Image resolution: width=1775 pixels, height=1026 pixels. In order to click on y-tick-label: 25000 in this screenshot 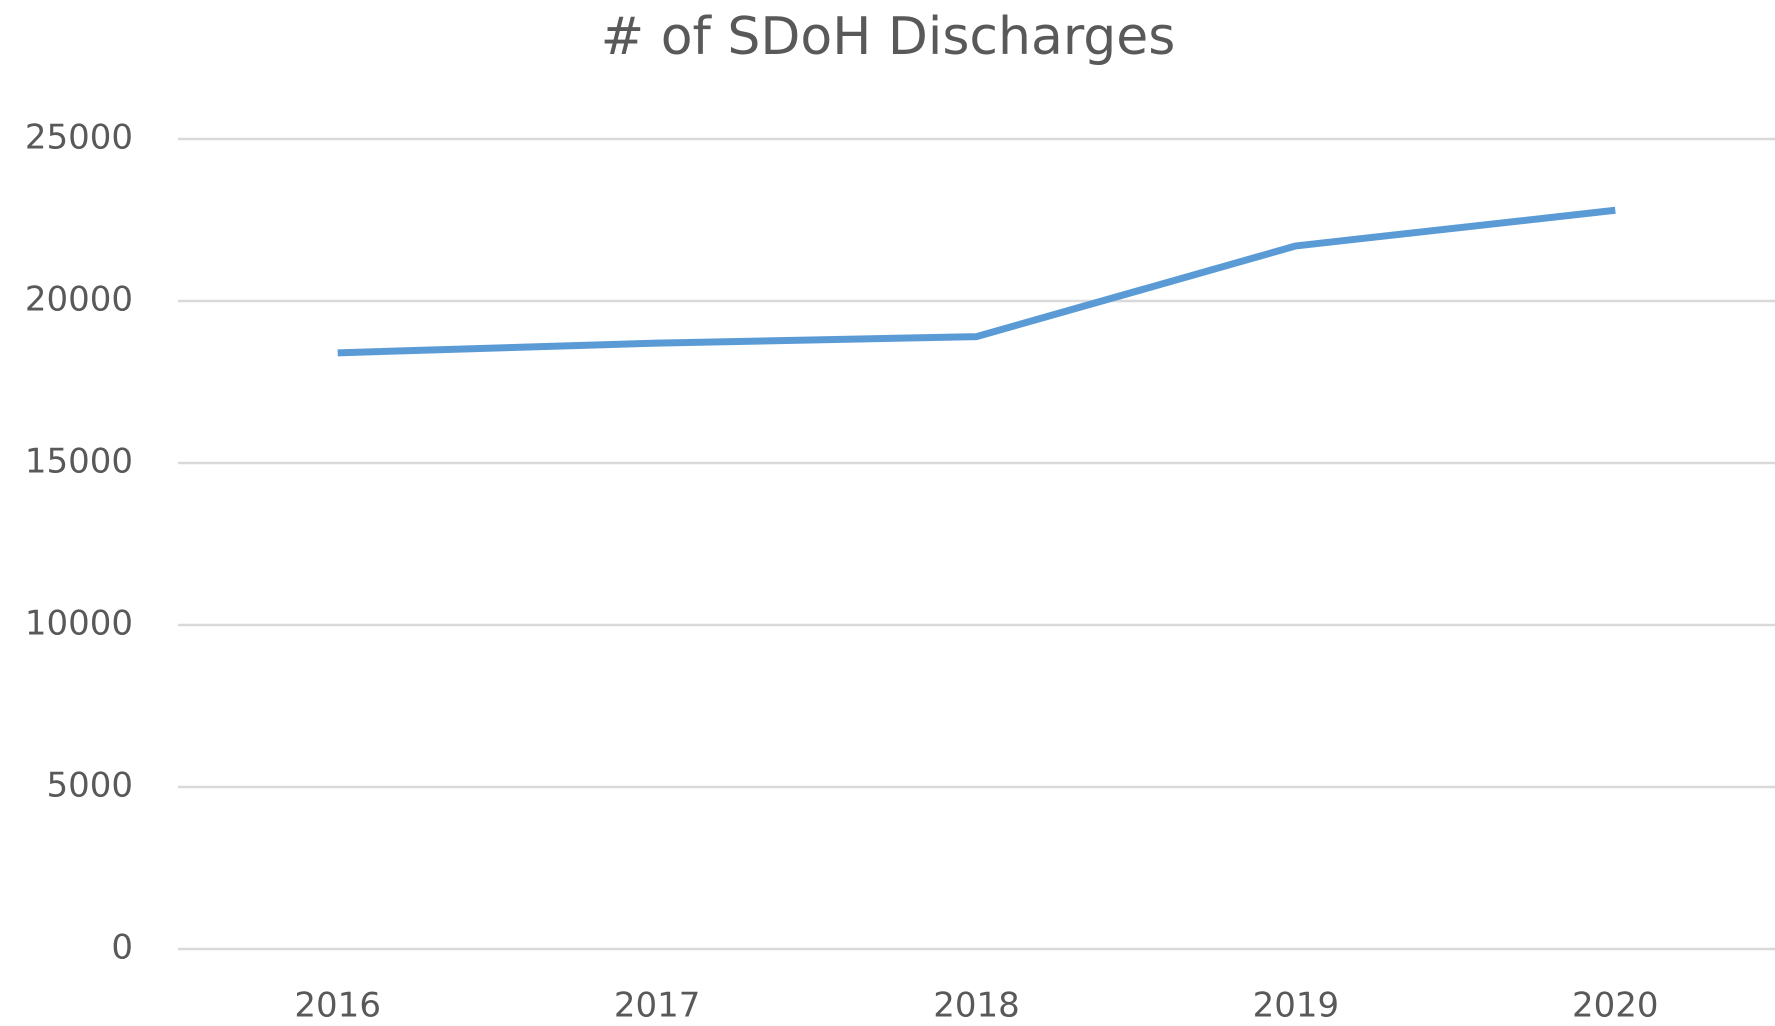, I will do `click(79, 138)`.